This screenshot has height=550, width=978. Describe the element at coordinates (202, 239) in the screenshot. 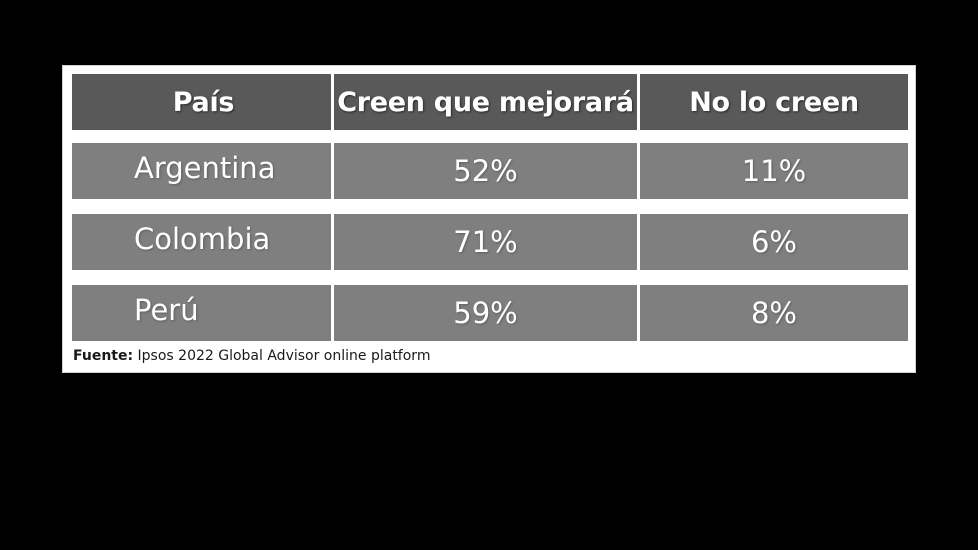

I see `country-label: Colombia` at that location.